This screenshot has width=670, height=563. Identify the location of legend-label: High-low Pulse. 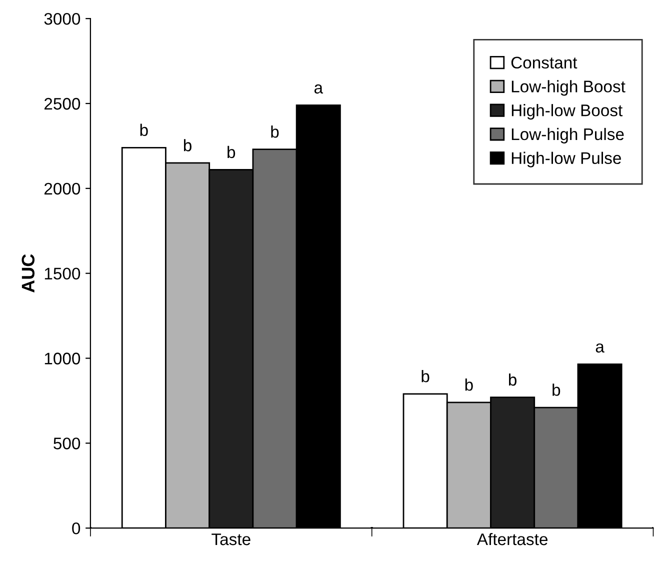
(566, 160).